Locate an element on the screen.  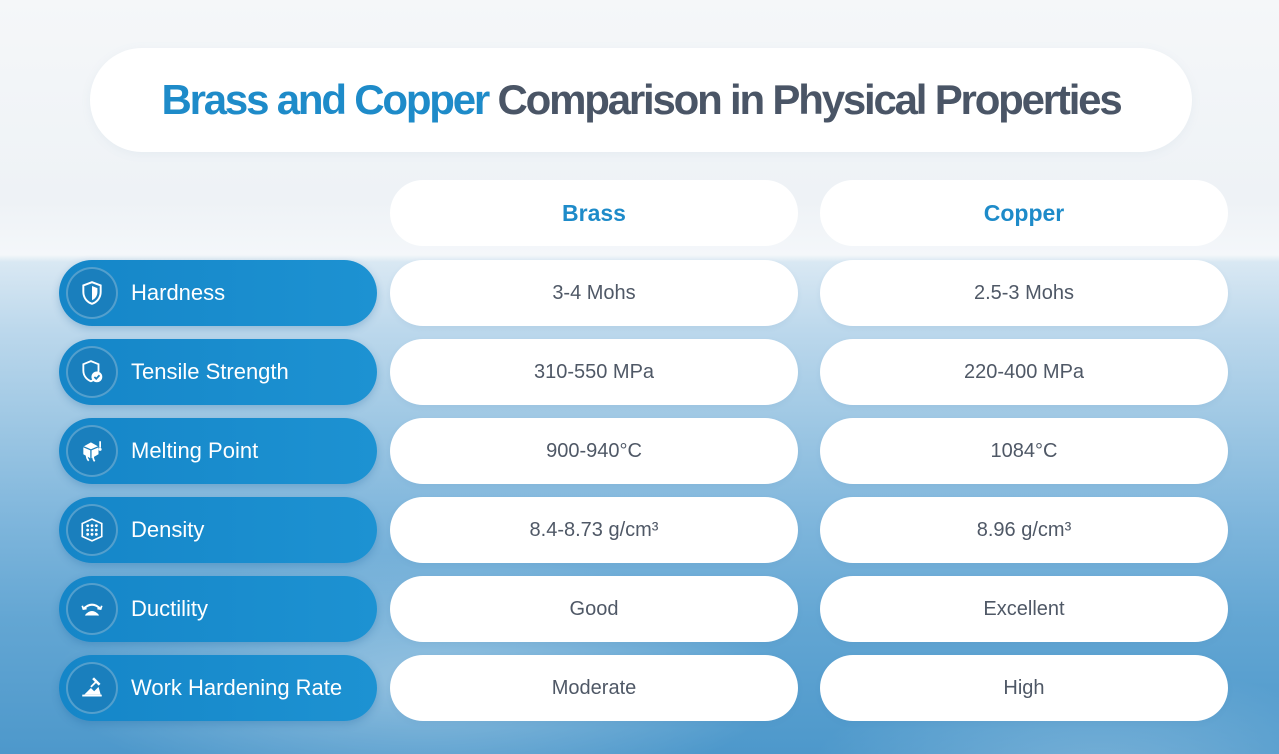
shield-icon is located at coordinates (92, 293).